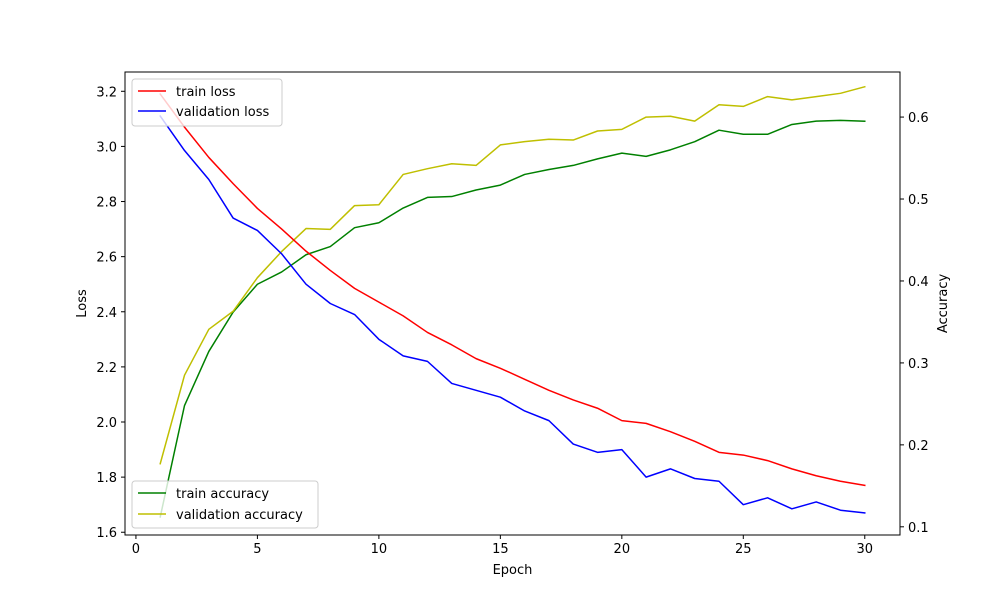 This screenshot has height=600, width=1000. I want to click on legend-label-validation-accuracy: validation accuracy, so click(239, 515).